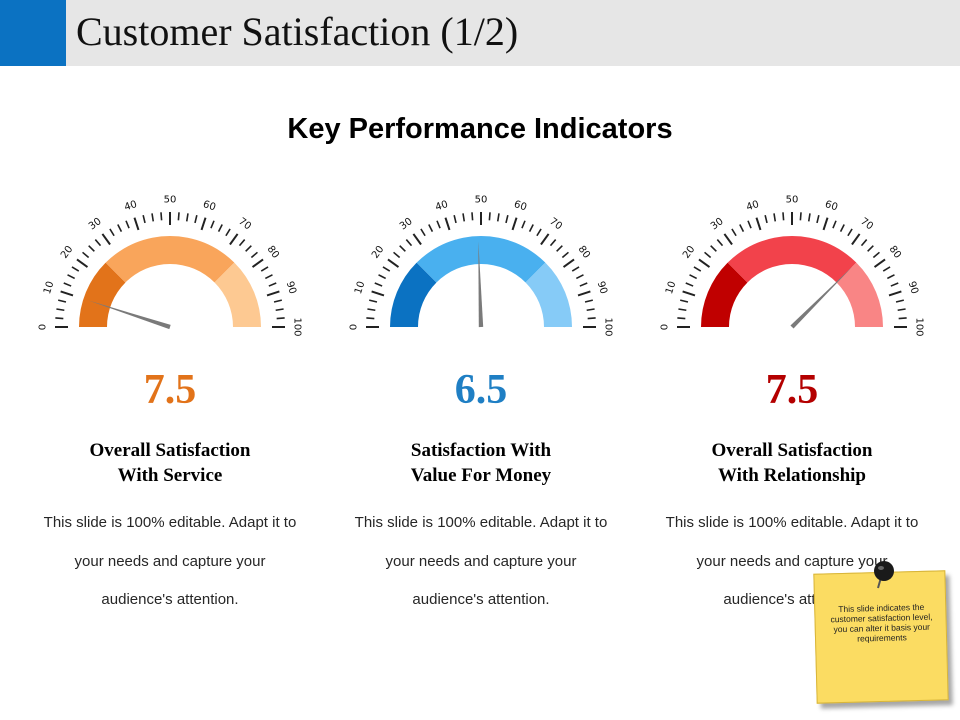  What do you see at coordinates (170, 390) in the screenshot?
I see `kpi-value: 7.5` at bounding box center [170, 390].